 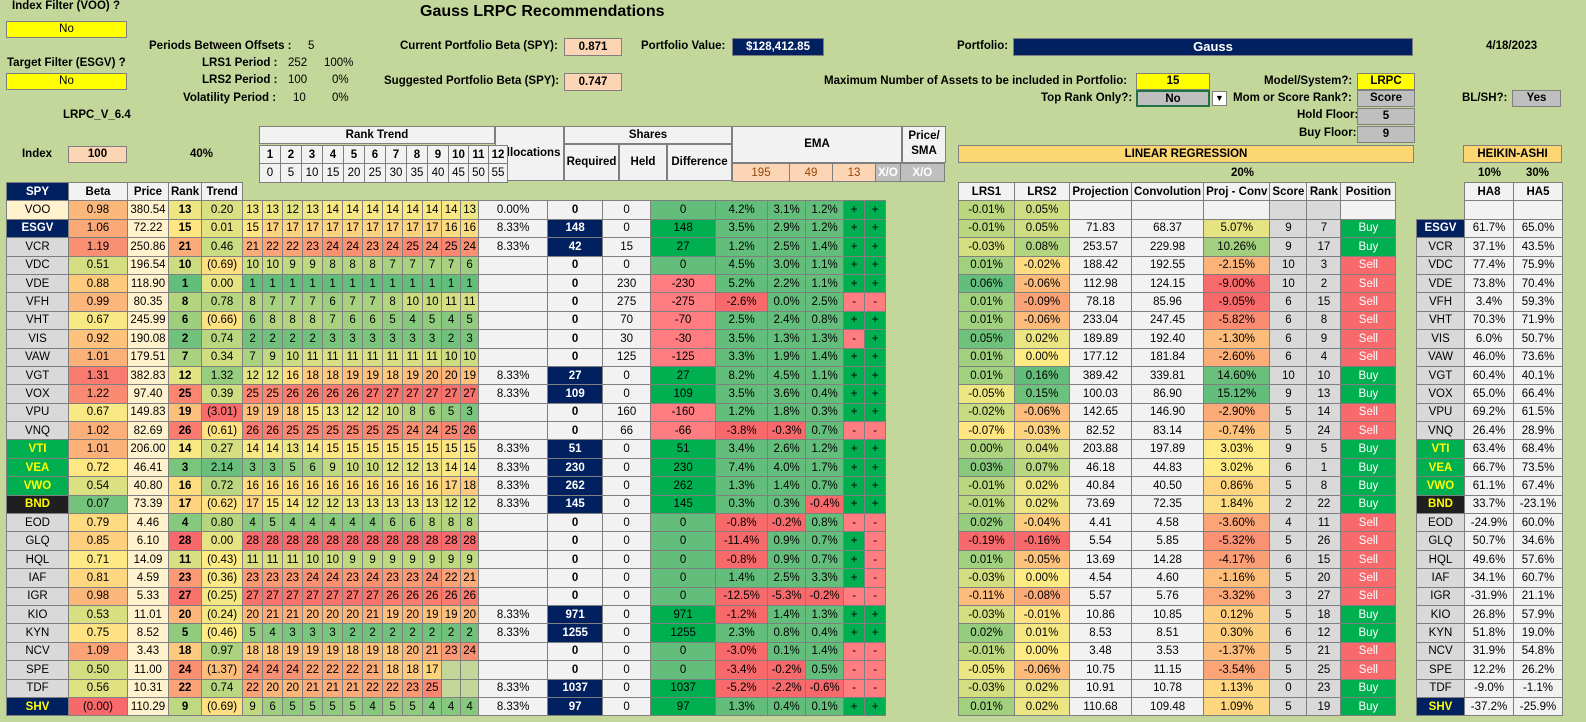 What do you see at coordinates (1173, 81) in the screenshot?
I see `max-assets-value: 15` at bounding box center [1173, 81].